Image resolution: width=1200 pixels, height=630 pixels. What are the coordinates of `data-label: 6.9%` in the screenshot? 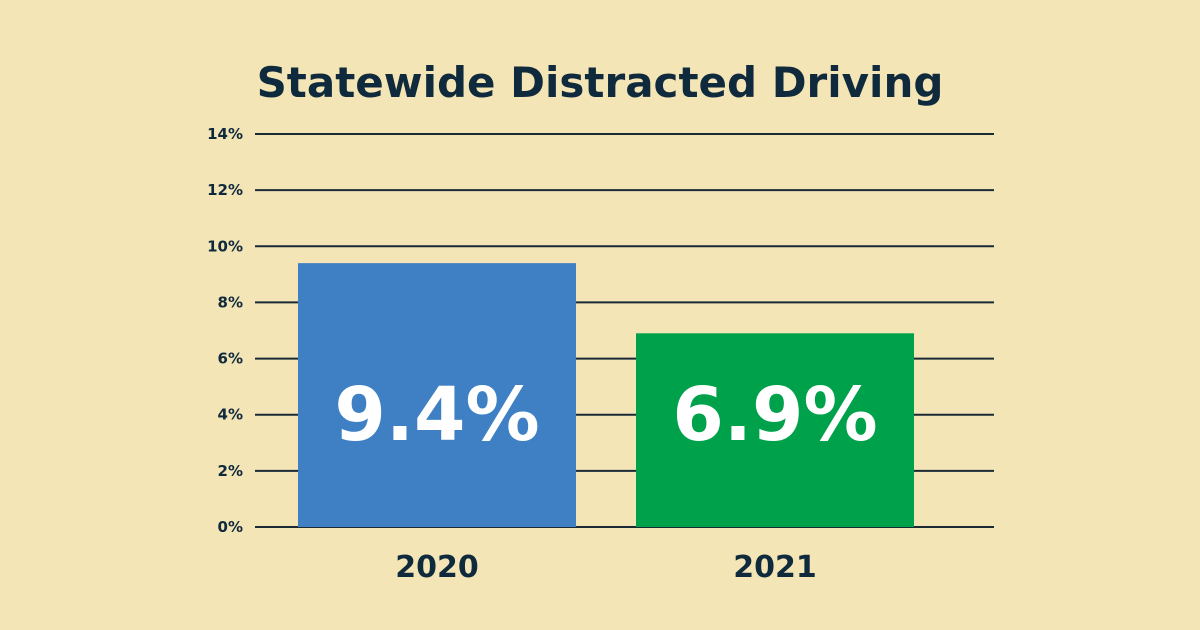 It's located at (774, 415).